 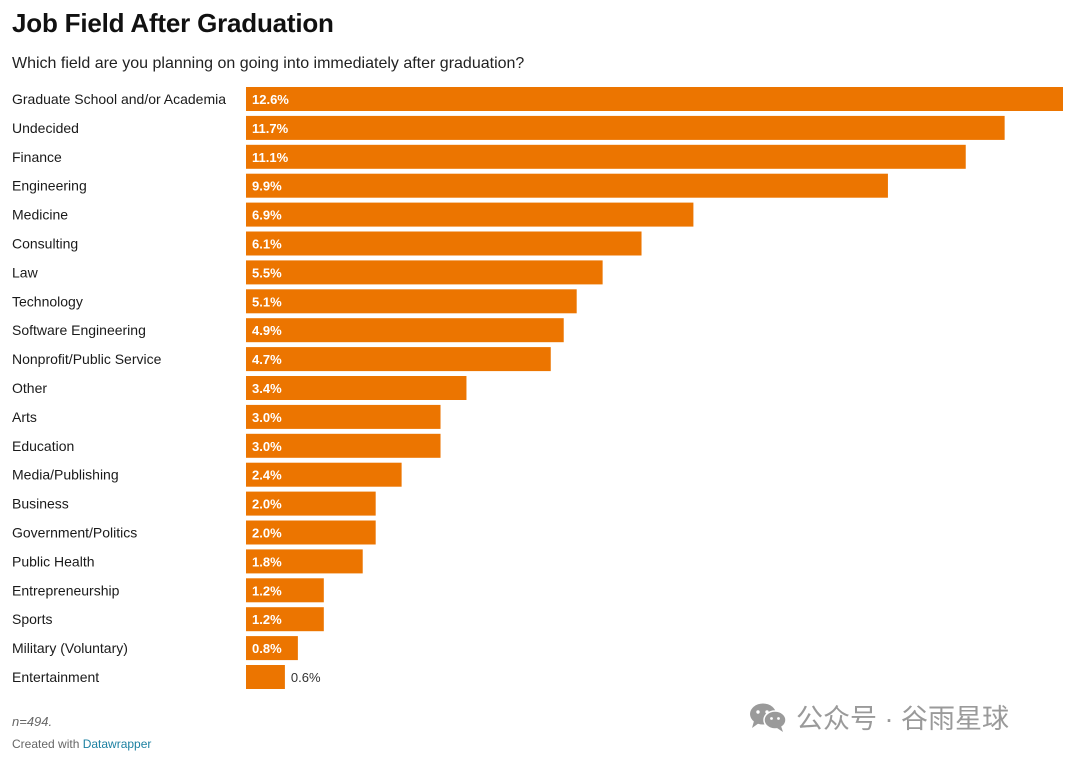 What do you see at coordinates (70, 648) in the screenshot?
I see `category-label-military-voluntary: Military (Voluntary)` at bounding box center [70, 648].